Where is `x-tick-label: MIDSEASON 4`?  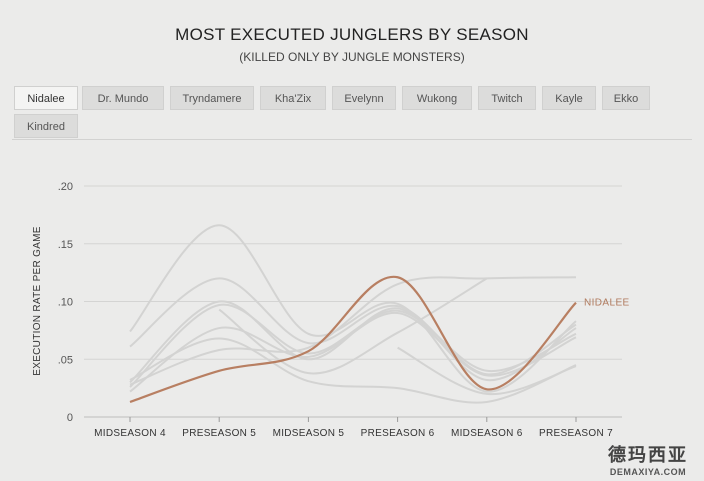 x-tick-label: MIDSEASON 4 is located at coordinates (130, 433).